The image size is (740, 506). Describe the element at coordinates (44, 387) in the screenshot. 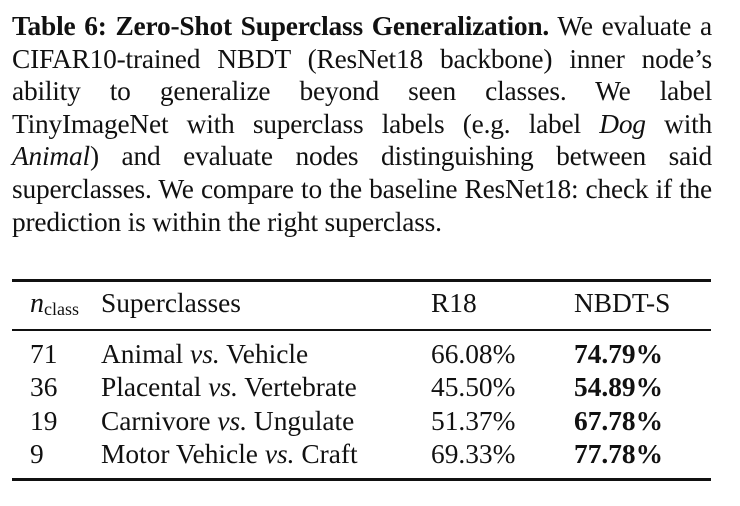

I see `row-2-n: 36` at that location.